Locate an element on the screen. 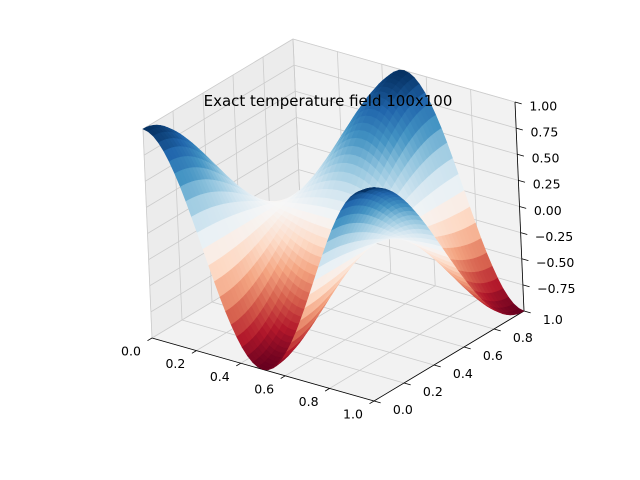 The image size is (640, 480). x-tick-label: 0.2 is located at coordinates (175, 363).